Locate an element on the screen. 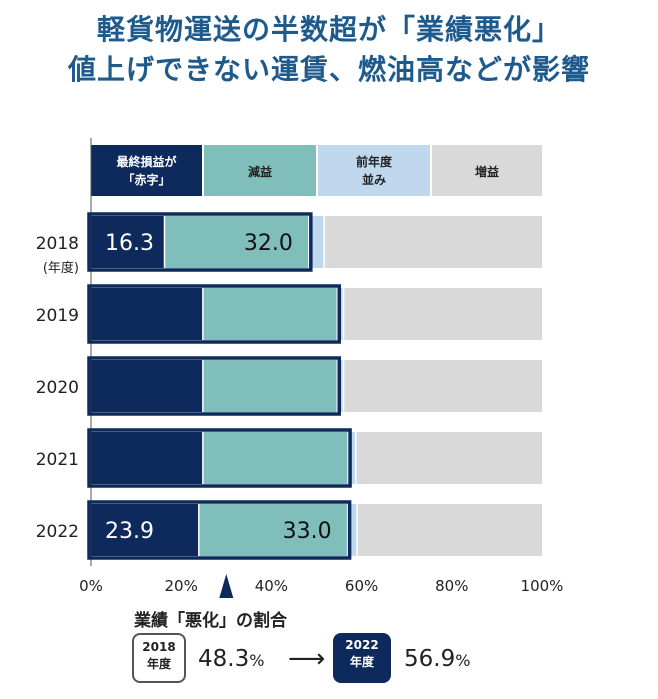  marker-triangle is located at coordinates (226, 586).